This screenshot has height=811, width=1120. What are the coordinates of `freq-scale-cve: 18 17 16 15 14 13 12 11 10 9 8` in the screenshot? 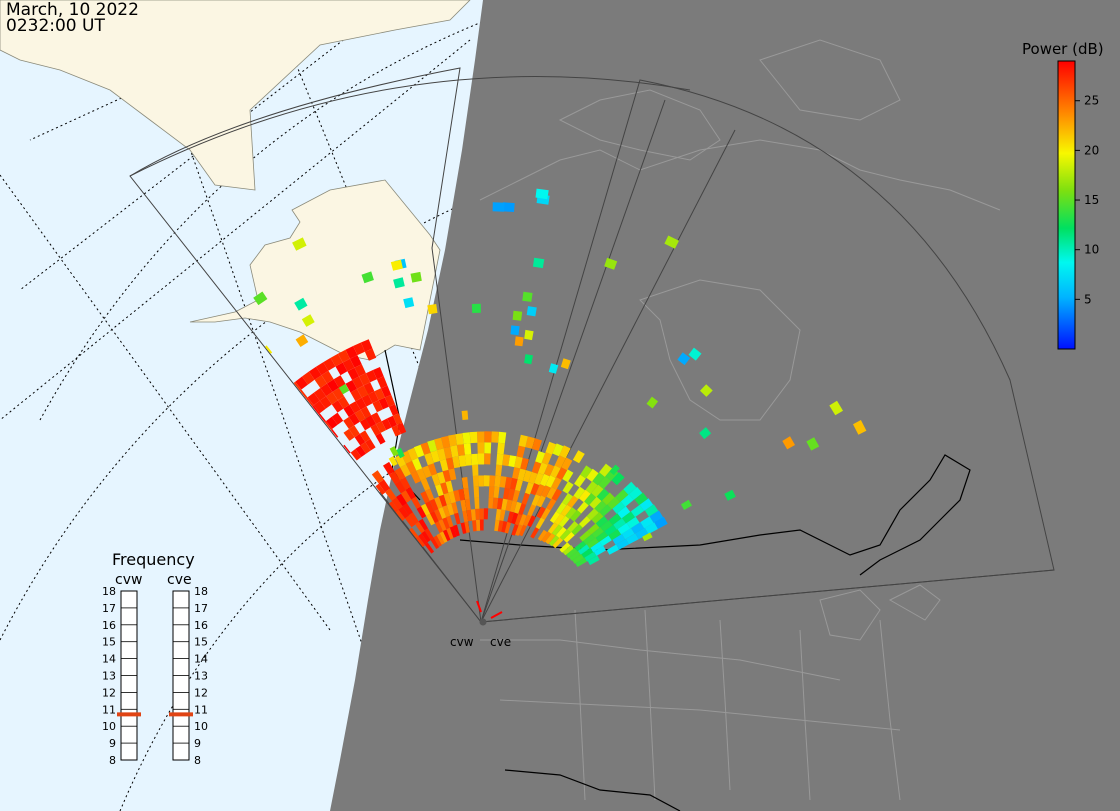 It's located at (188, 676).